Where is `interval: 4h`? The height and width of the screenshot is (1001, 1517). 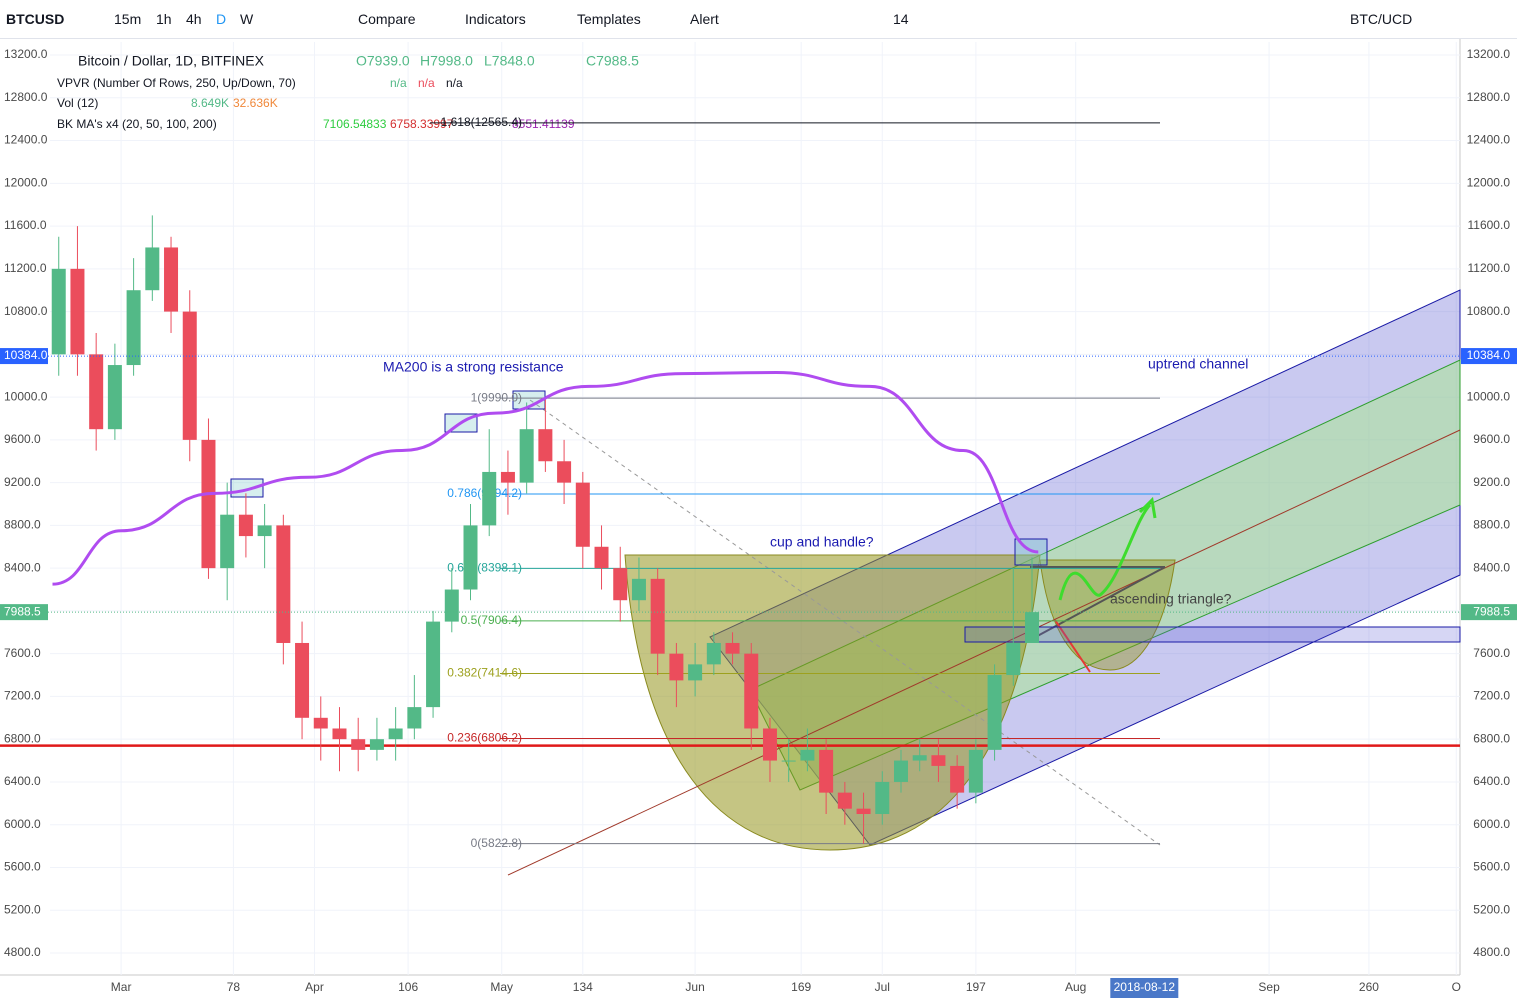
interval: 4h is located at coordinates (194, 19).